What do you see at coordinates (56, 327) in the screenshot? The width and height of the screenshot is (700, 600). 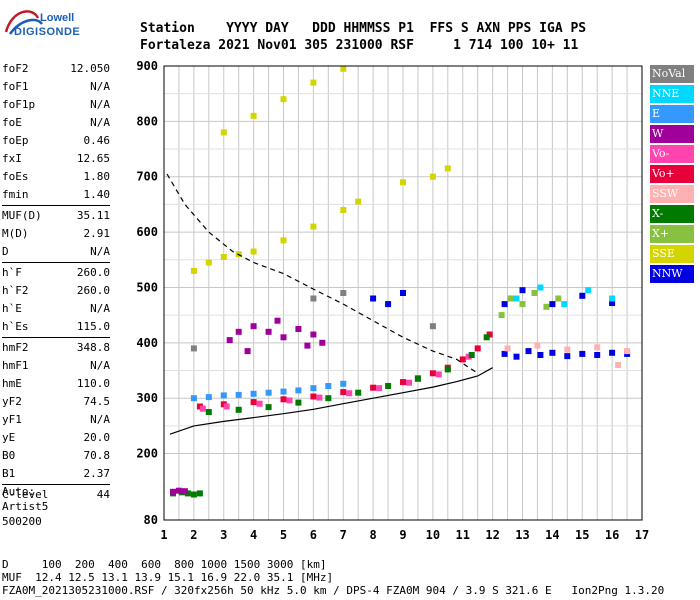 I see `param-row: h`Es 115.0` at bounding box center [56, 327].